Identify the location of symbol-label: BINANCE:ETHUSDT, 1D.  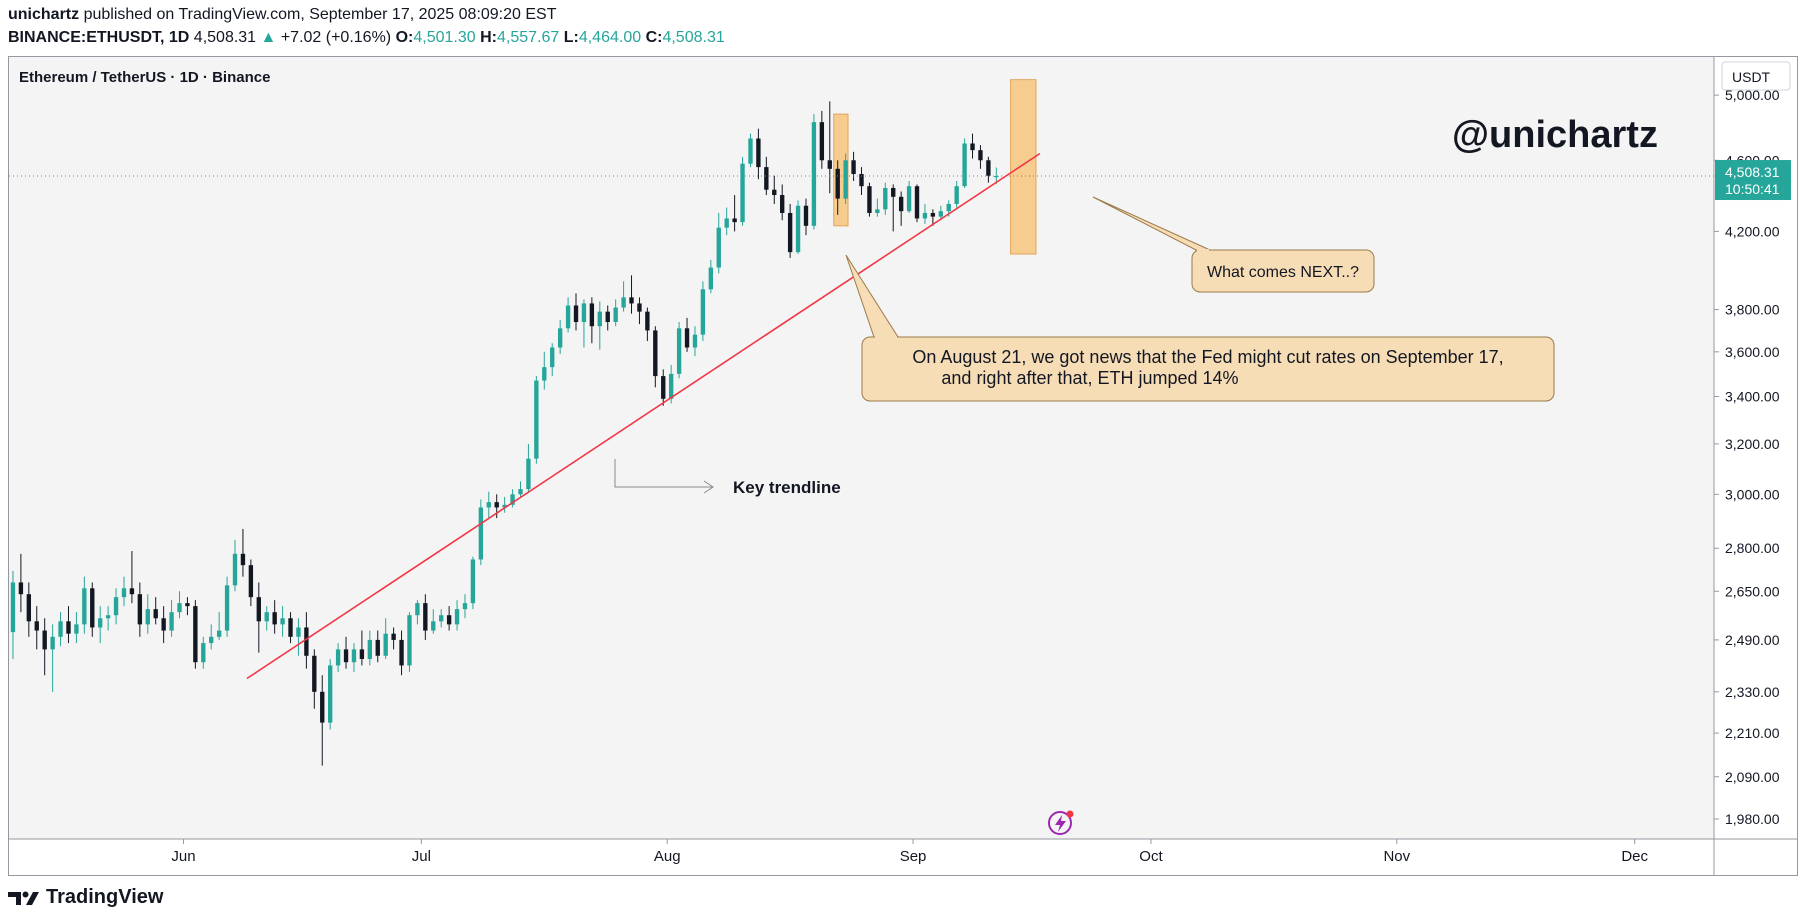
(99, 37).